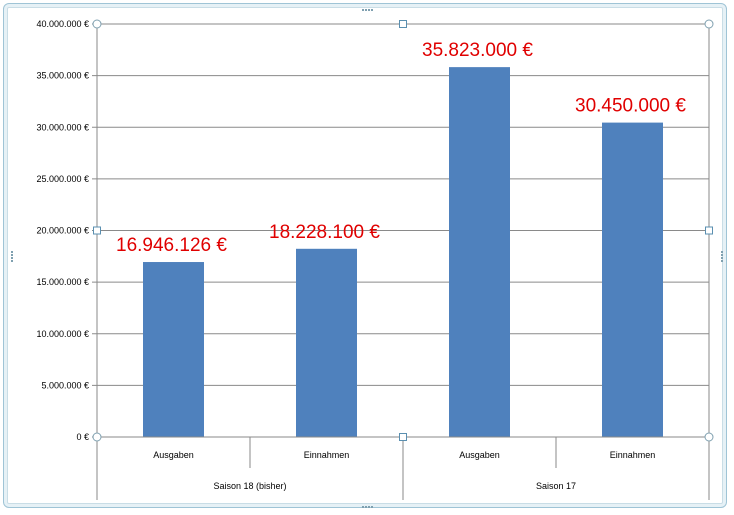 This screenshot has width=734, height=515. I want to click on y-tick-label: 0 €, so click(82, 437).